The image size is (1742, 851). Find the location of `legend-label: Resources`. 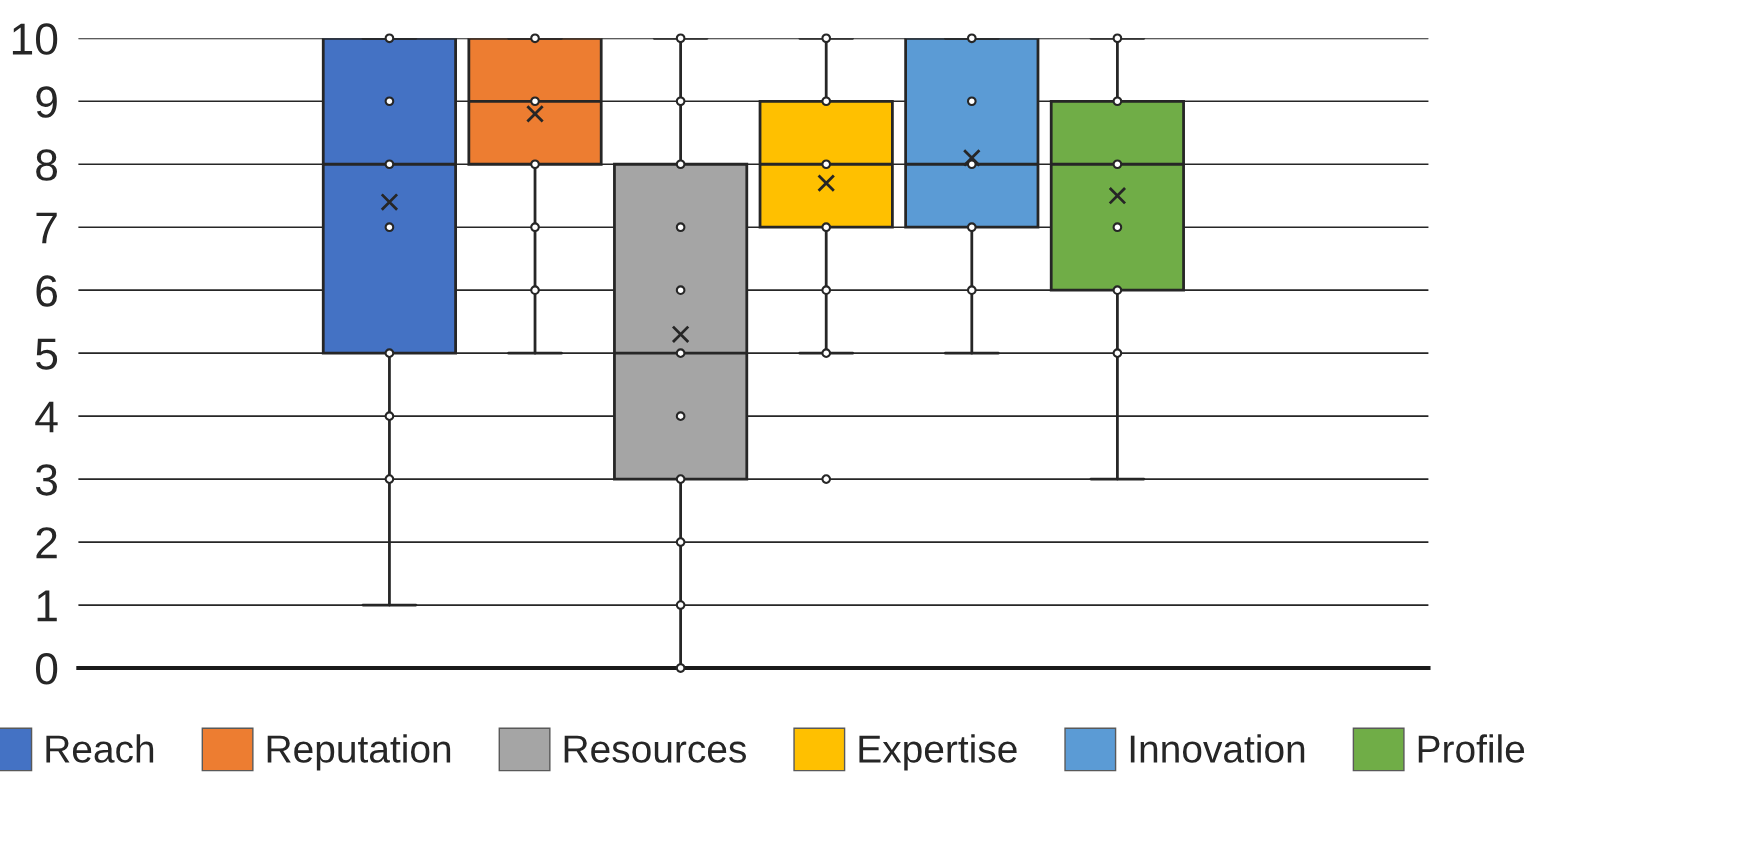

legend-label: Resources is located at coordinates (655, 749).